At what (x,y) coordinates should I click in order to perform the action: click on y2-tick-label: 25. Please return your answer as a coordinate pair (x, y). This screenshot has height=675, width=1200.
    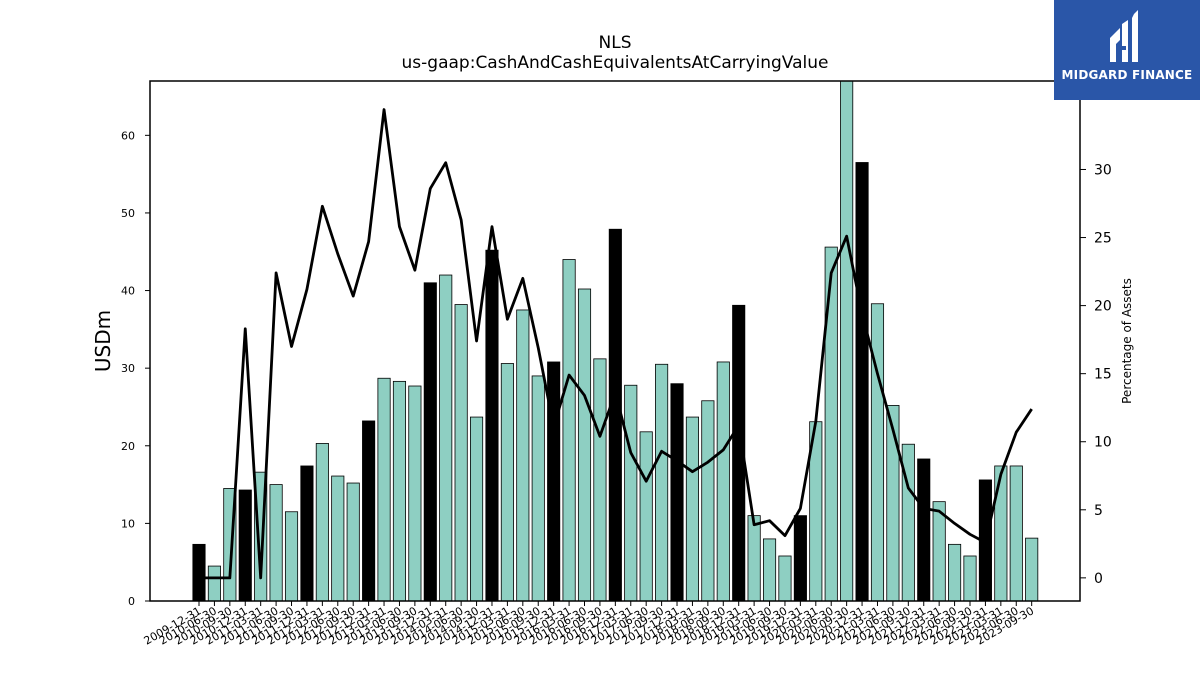
    Looking at the image, I should click on (1103, 239).